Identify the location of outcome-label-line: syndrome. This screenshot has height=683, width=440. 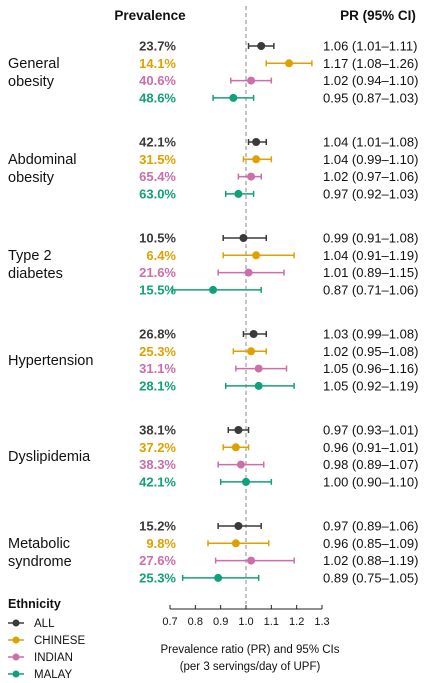
(40, 562).